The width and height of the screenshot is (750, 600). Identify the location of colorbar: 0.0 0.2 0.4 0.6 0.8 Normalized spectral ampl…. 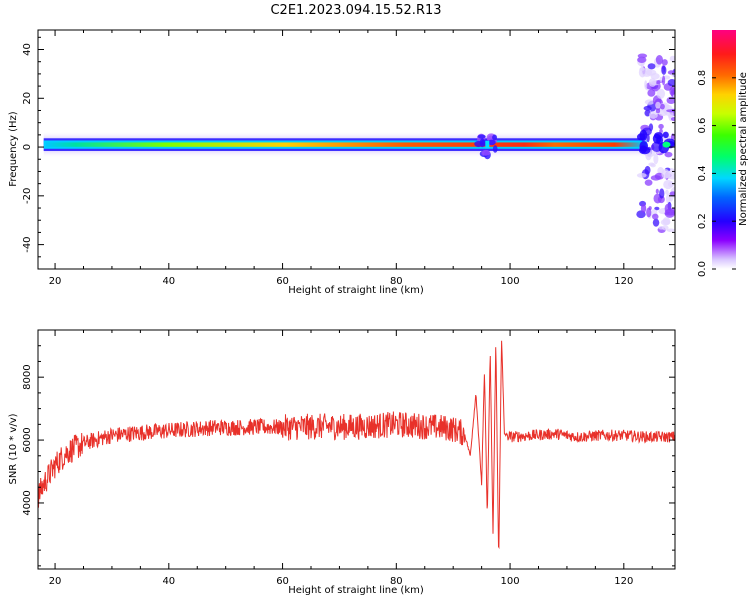
(723, 153).